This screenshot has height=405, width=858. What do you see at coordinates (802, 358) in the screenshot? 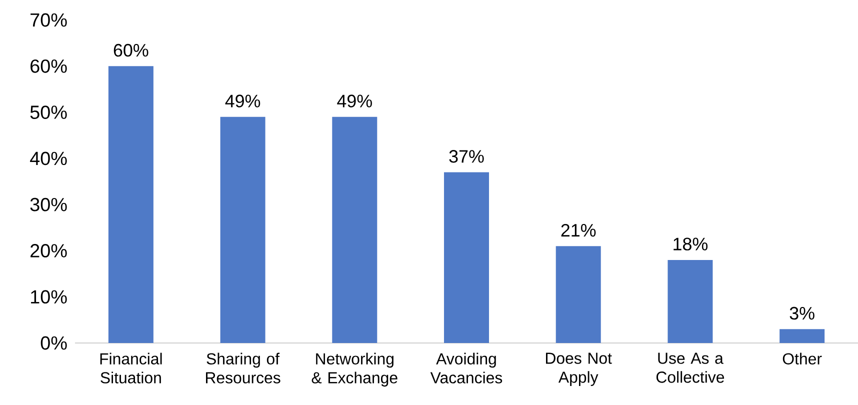
I see `x-tick-label: Other` at bounding box center [802, 358].